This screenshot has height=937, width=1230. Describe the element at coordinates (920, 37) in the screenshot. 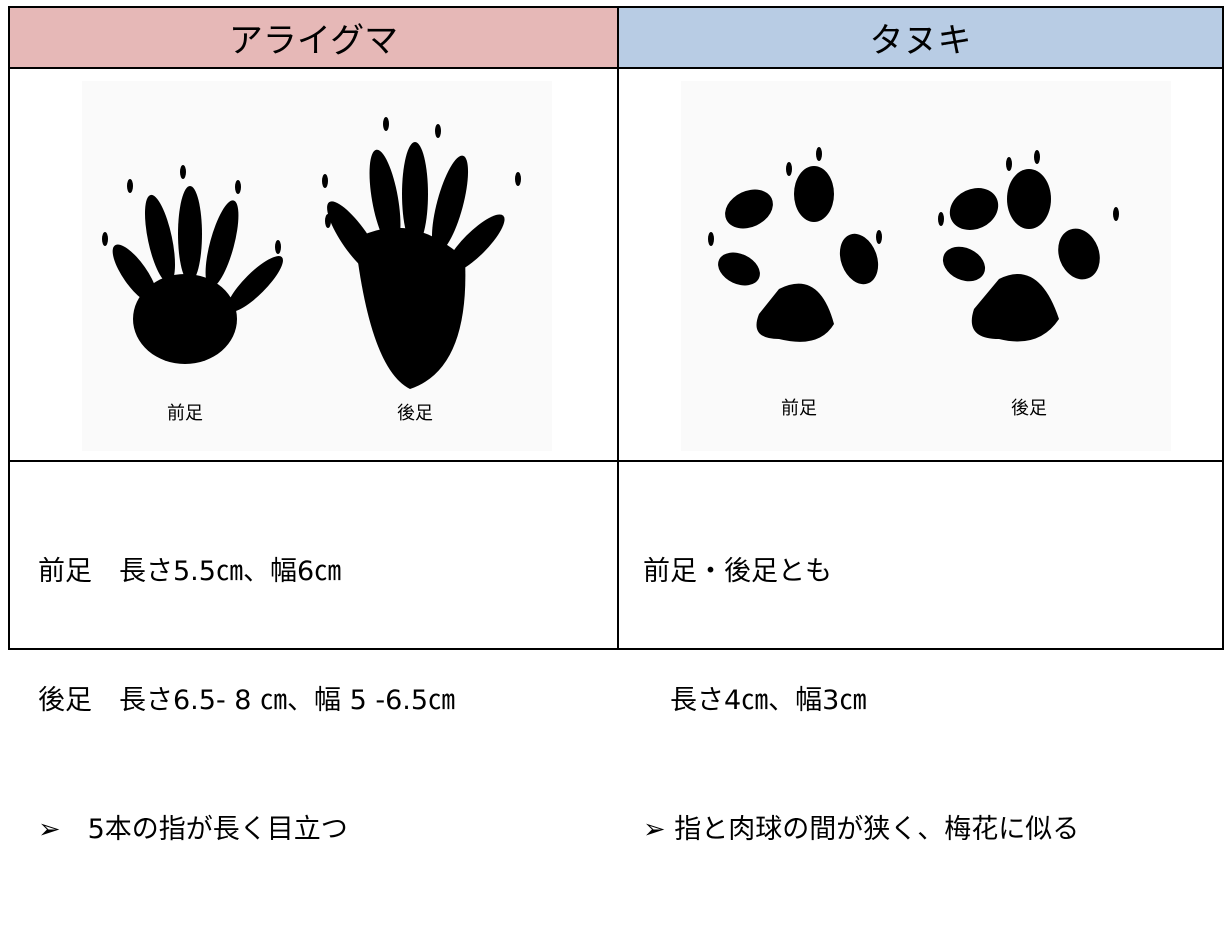

I see `header-cell: タヌキ` at that location.